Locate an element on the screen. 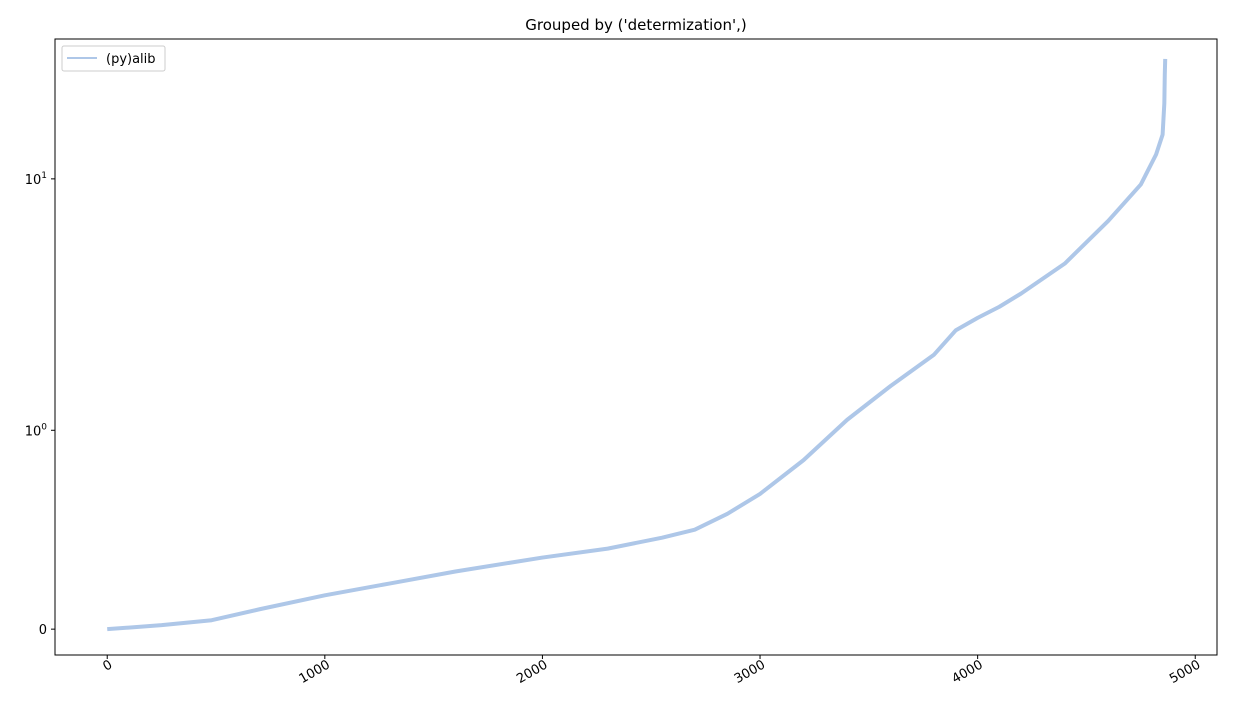 The height and width of the screenshot is (715, 1237). y-axis: 0 100 10¹ is located at coordinates (40, 404).